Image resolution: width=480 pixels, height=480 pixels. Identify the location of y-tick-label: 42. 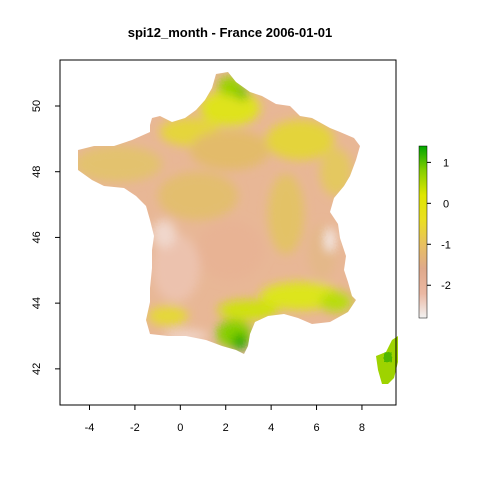
(37, 369).